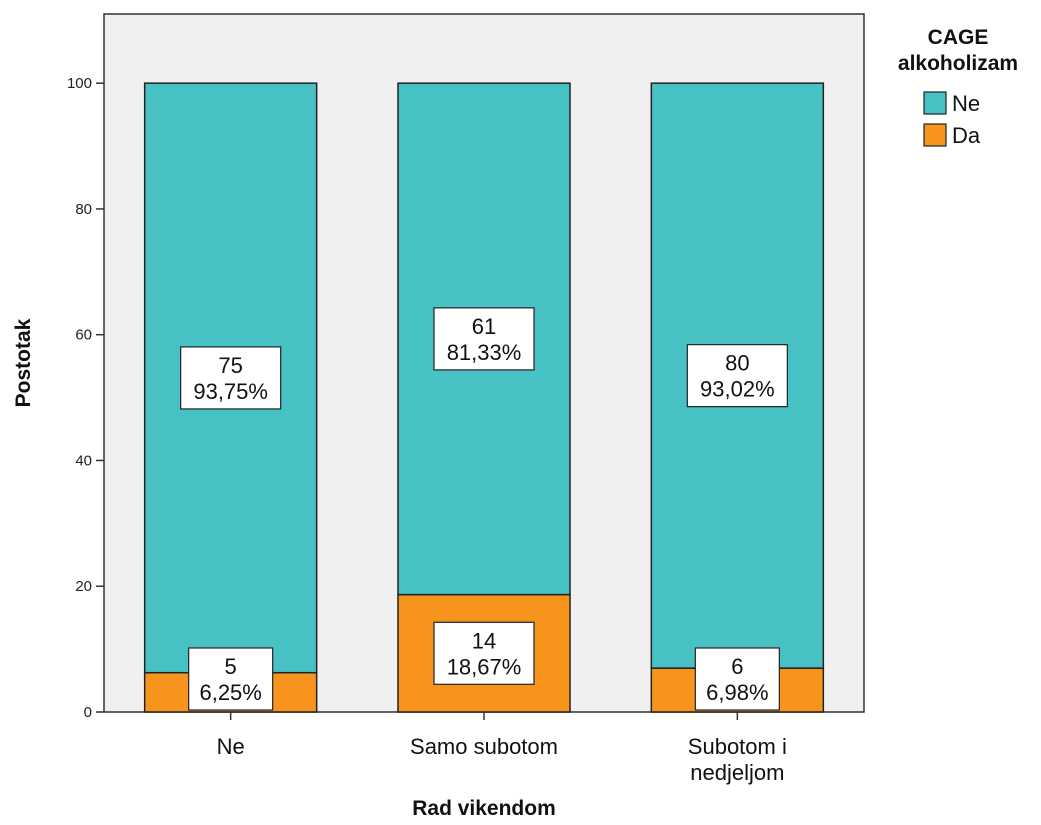 The height and width of the screenshot is (825, 1041). Describe the element at coordinates (966, 103) in the screenshot. I see `legend-label: Ne` at that location.